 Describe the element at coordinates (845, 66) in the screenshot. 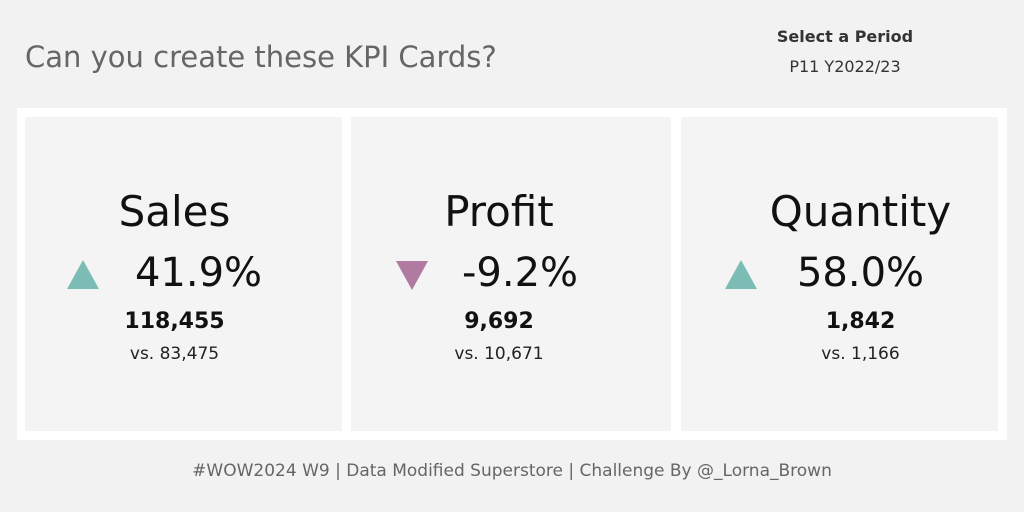

I see `period-selector: P11 Y2022/23` at that location.